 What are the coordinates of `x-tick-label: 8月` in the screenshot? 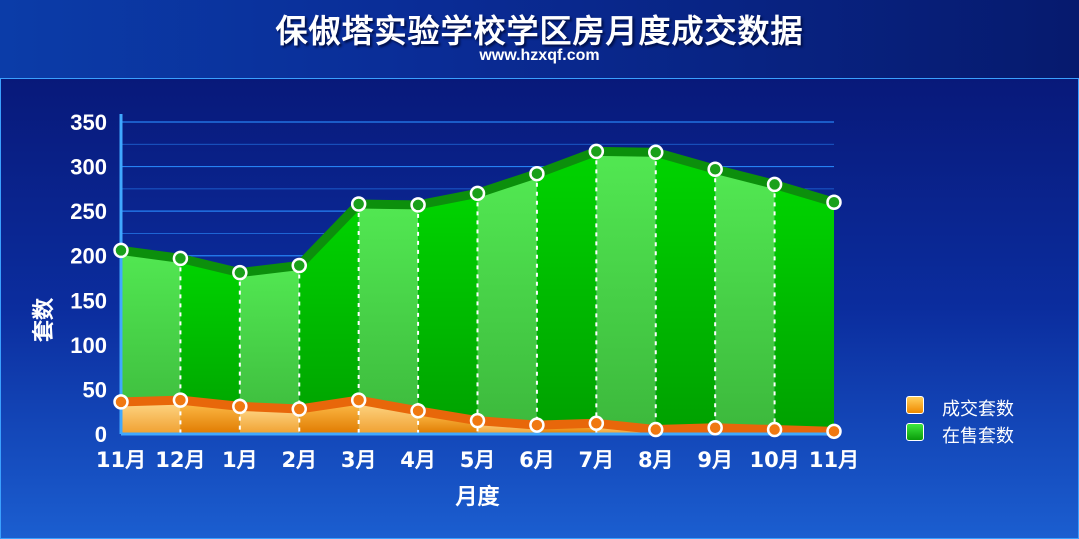 It's located at (656, 460).